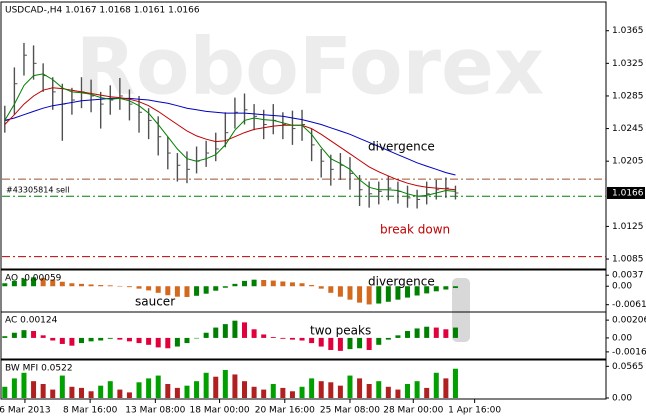 The image size is (646, 419). Describe the element at coordinates (622, 399) in the screenshot. I see `y-tick-label: 0.00` at that location.